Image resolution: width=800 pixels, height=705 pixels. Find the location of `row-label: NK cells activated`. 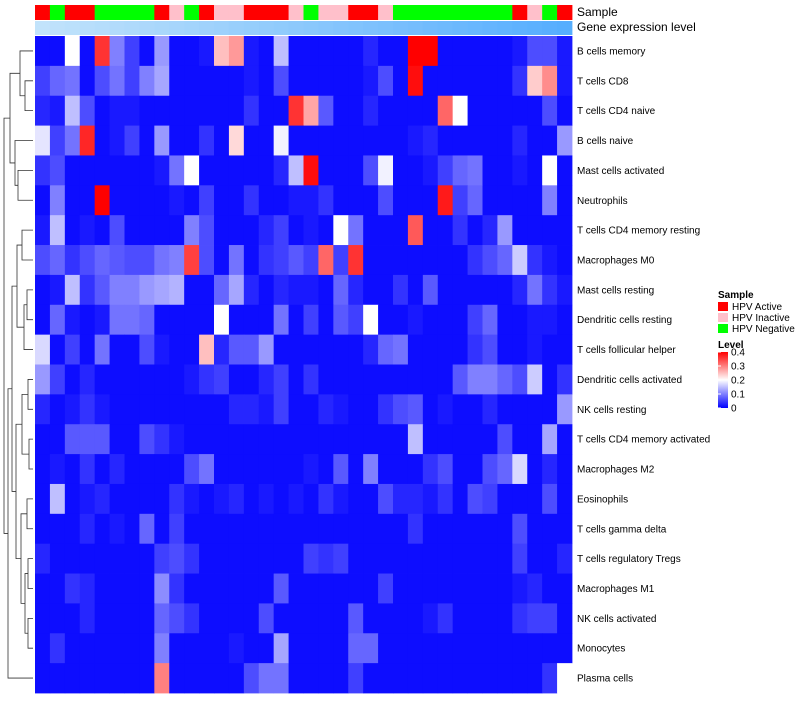

row-label: NK cells activated is located at coordinates (616, 619).